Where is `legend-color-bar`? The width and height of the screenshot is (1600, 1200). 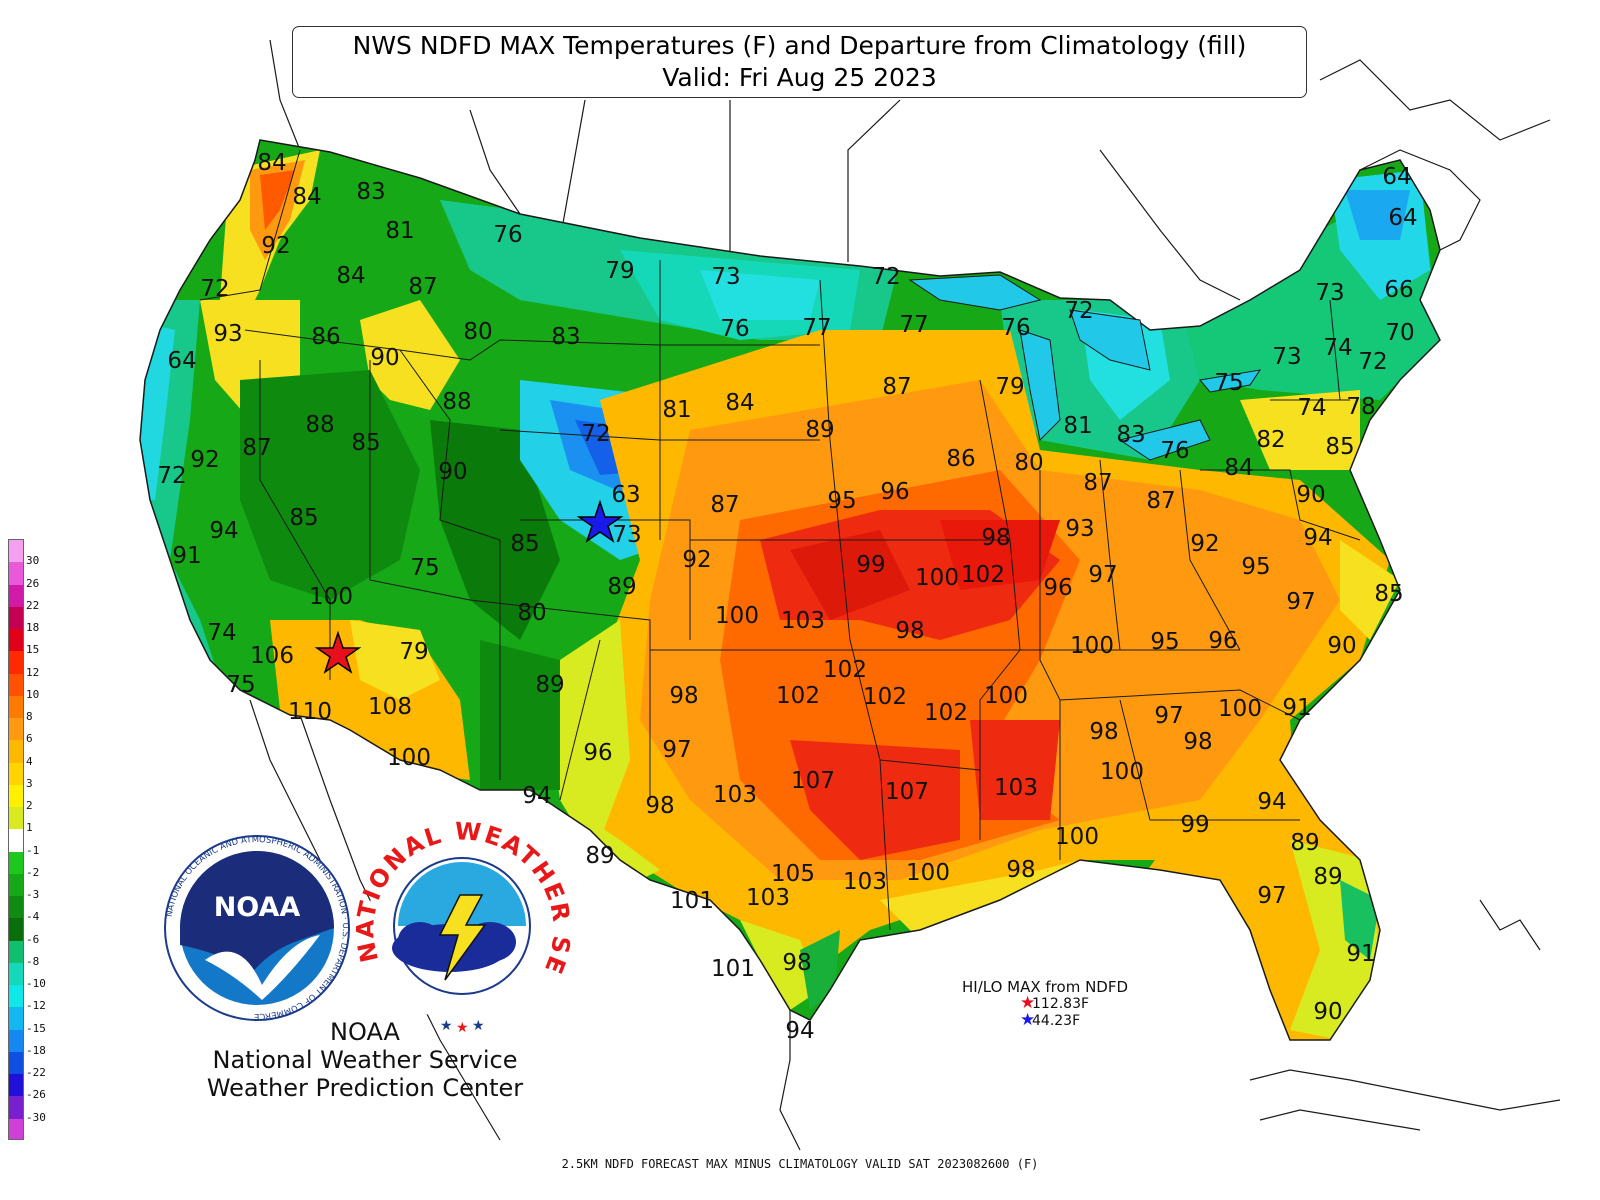 legend-color-bar is located at coordinates (16, 839).